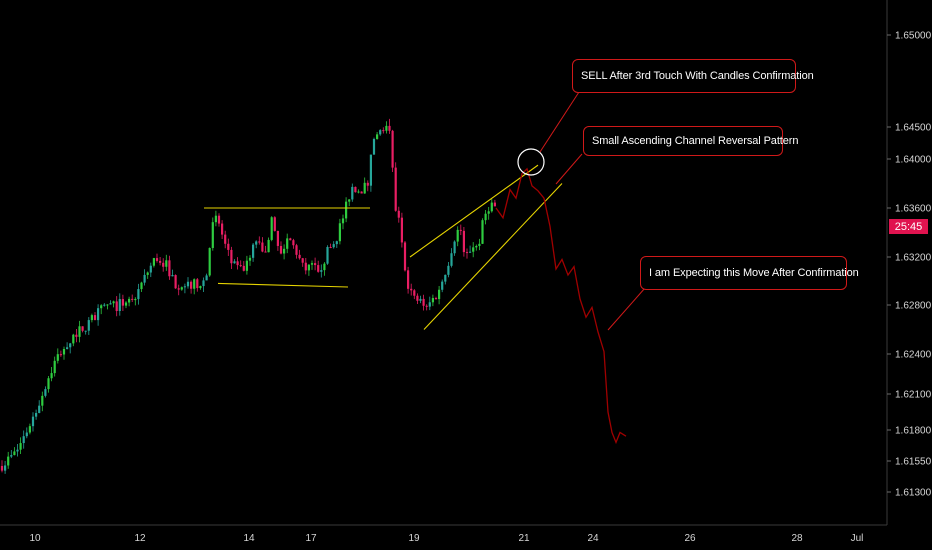 The width and height of the screenshot is (932, 550). What do you see at coordinates (913, 36) in the screenshot?
I see `price-tick-1.65000: 1.65000` at bounding box center [913, 36].